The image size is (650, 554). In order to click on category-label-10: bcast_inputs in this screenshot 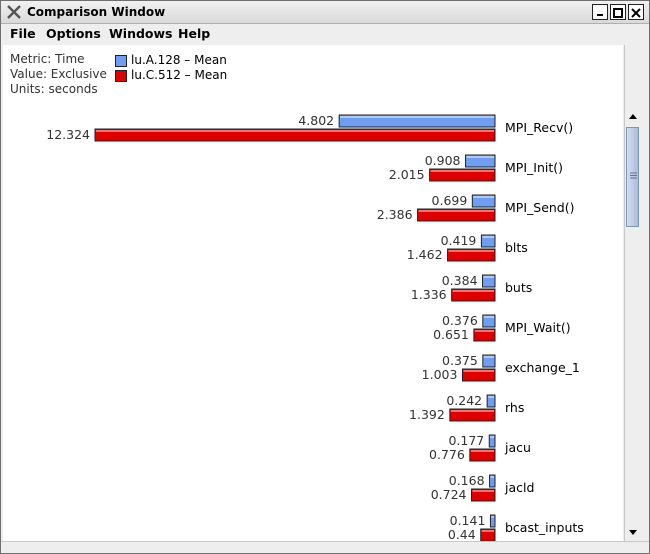, I will do `click(544, 527)`.